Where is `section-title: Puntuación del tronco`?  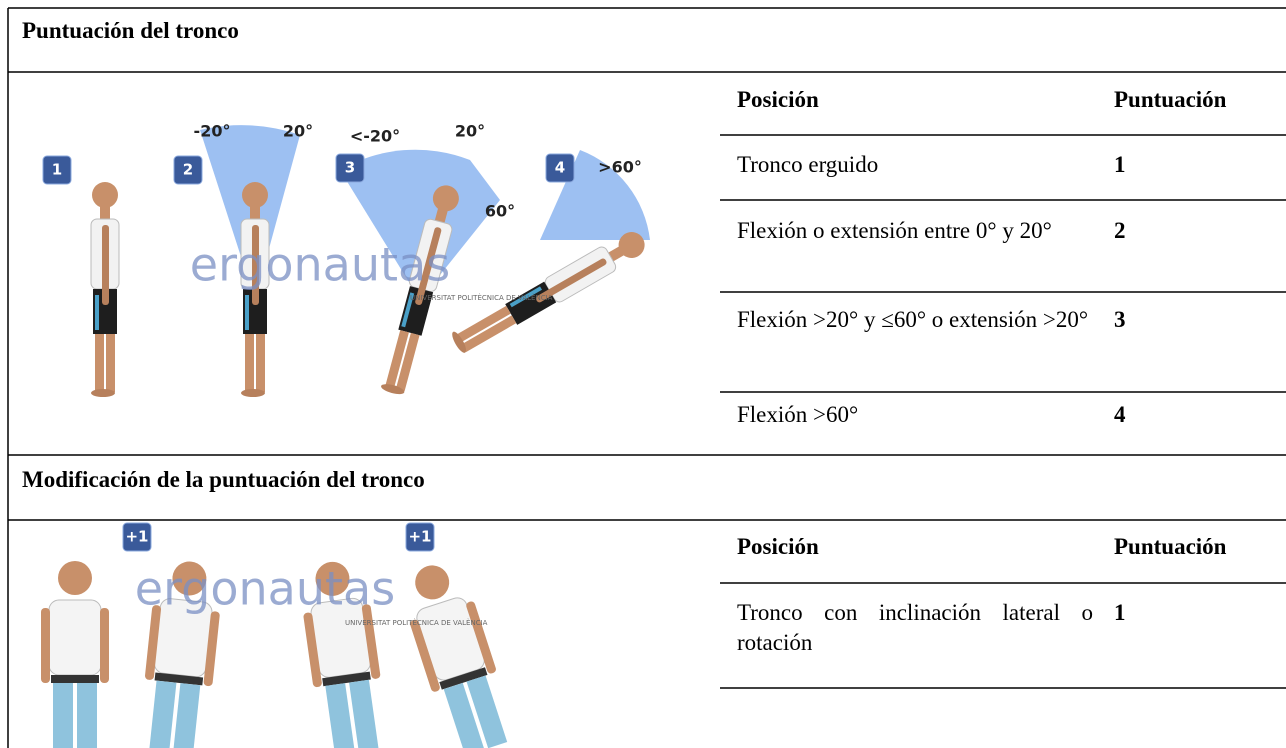
section-title: Puntuación del tronco is located at coordinates (130, 30).